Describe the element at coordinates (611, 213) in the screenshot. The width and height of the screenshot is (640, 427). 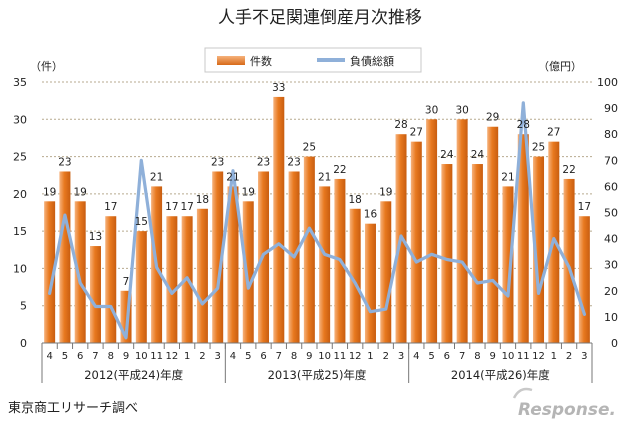
I see `right-tick-label: 50` at that location.